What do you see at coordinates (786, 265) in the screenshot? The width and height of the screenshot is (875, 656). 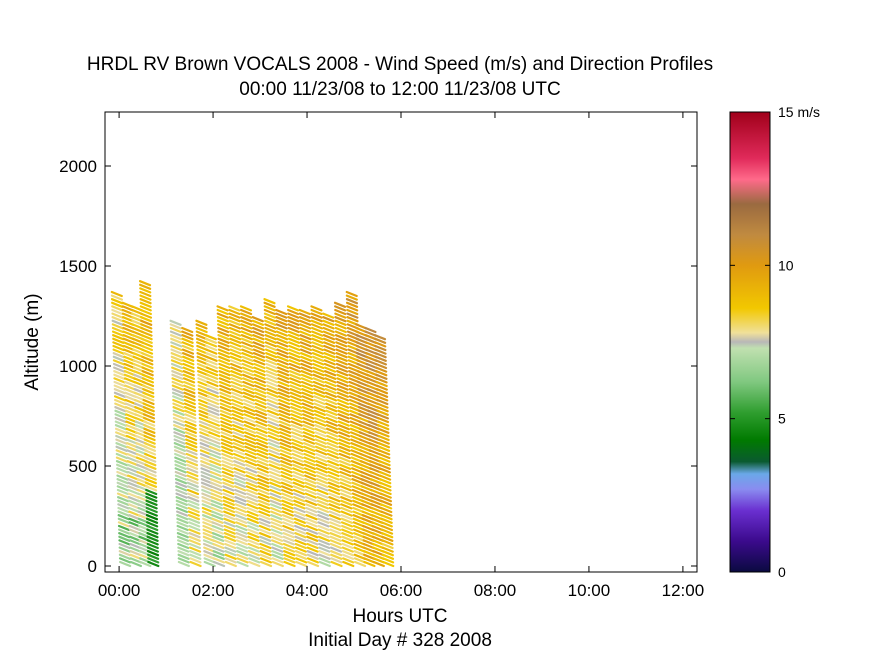 I see `colorbar-tick-label: 10` at bounding box center [786, 265].